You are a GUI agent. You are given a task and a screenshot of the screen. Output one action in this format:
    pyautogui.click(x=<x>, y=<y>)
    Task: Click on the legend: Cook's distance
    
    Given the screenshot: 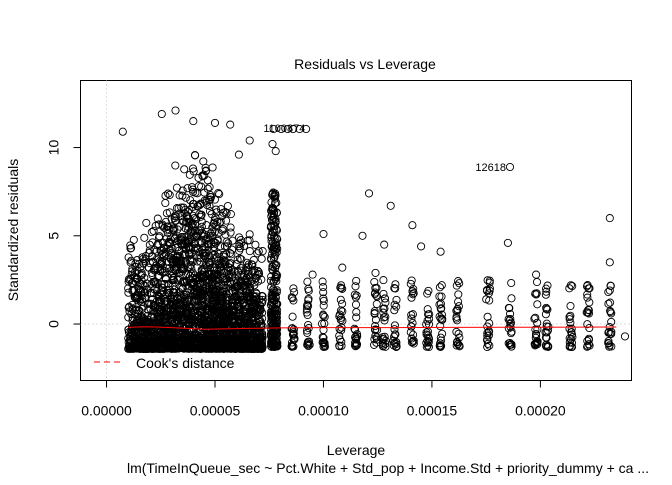 What is the action you would take?
    pyautogui.click(x=164, y=363)
    